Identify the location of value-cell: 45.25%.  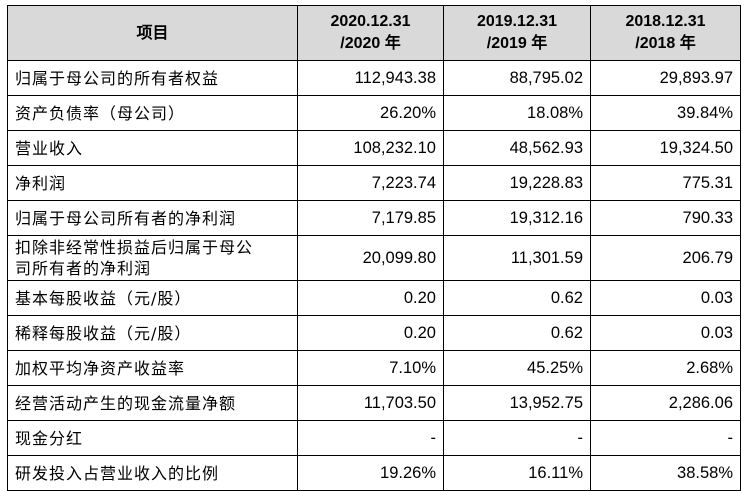
(517, 368).